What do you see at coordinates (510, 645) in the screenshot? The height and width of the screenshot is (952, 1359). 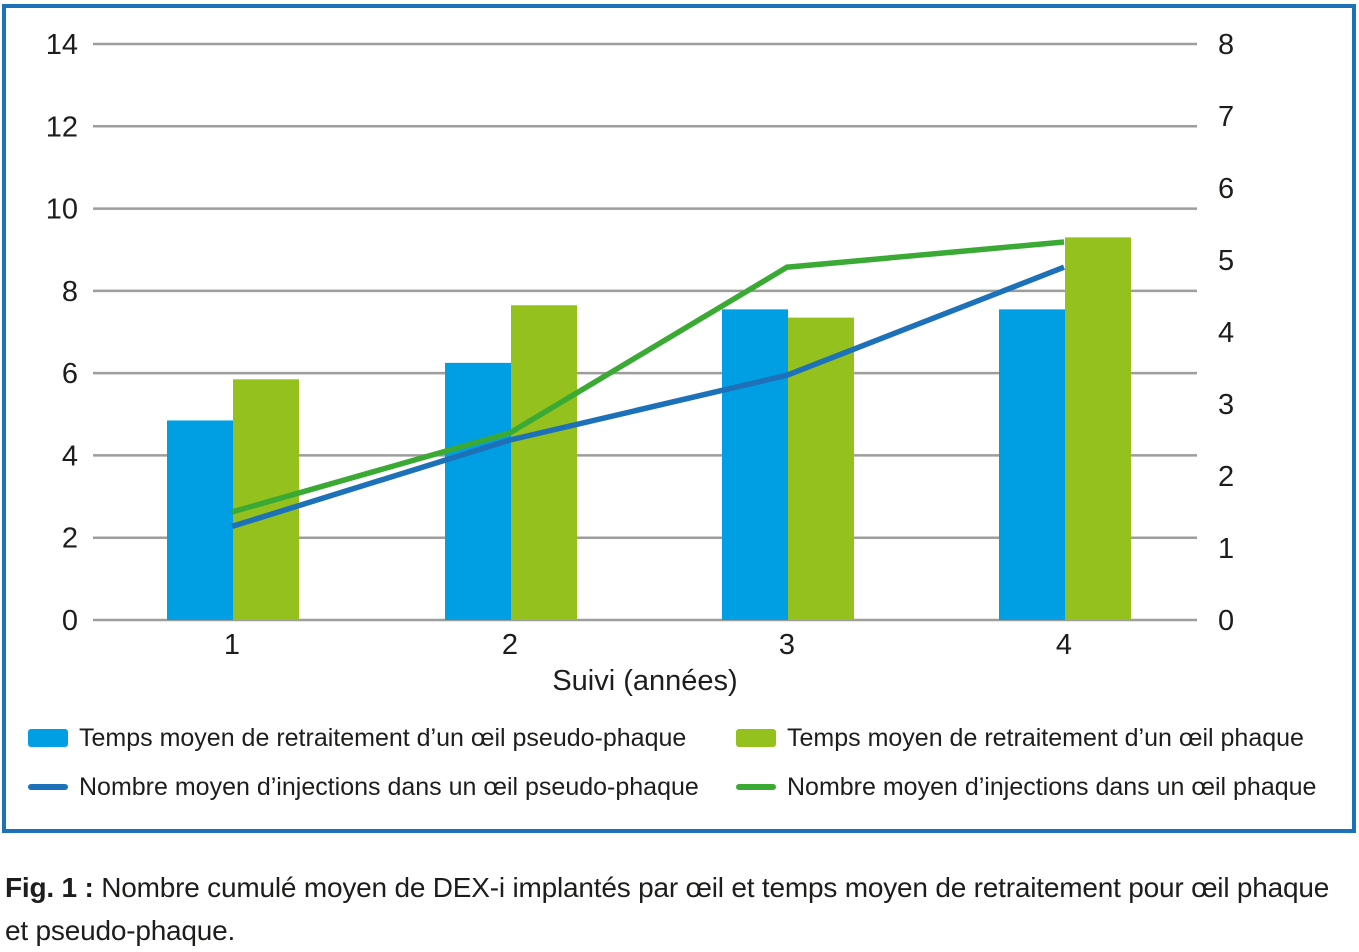 I see `x-axis-tick-2: 2` at bounding box center [510, 645].